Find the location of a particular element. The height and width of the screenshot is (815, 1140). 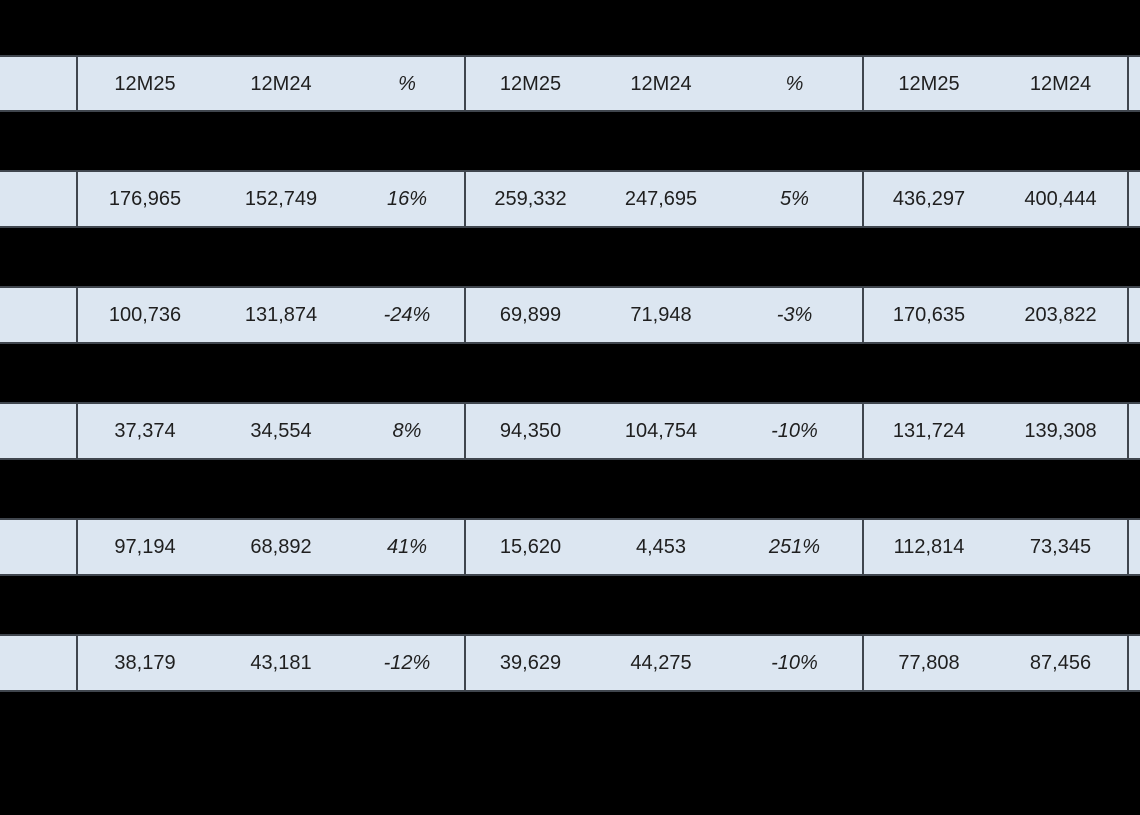

table-cell: 77,808 is located at coordinates (928, 663).